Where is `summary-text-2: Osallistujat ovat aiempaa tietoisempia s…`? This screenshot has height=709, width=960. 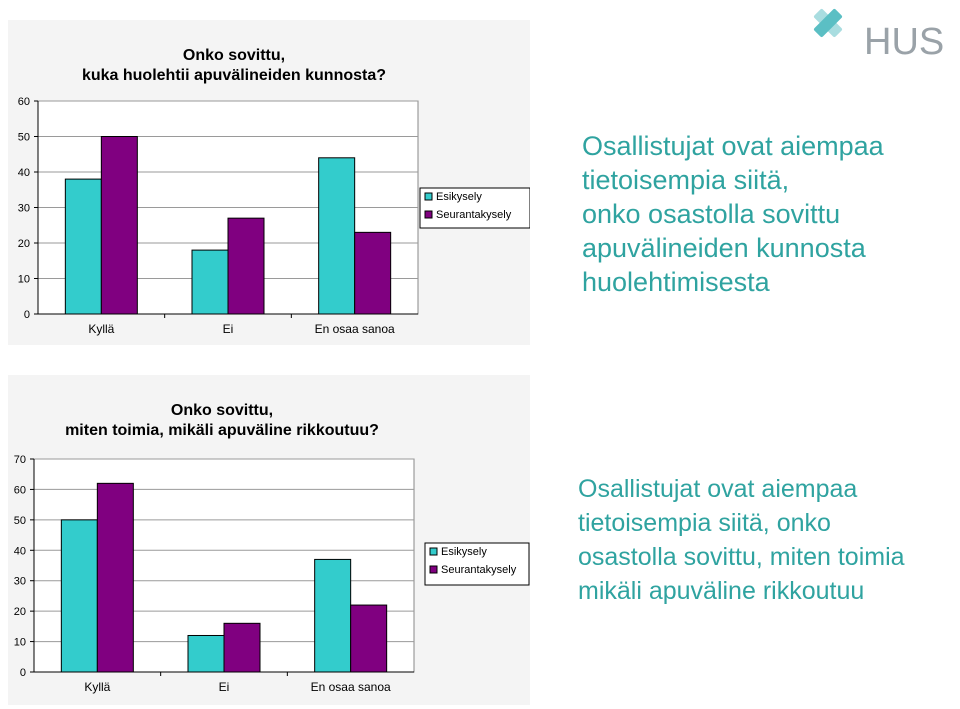 summary-text-2: Osallistujat ovat aiempaa tietoisempia s… is located at coordinates (769, 540).